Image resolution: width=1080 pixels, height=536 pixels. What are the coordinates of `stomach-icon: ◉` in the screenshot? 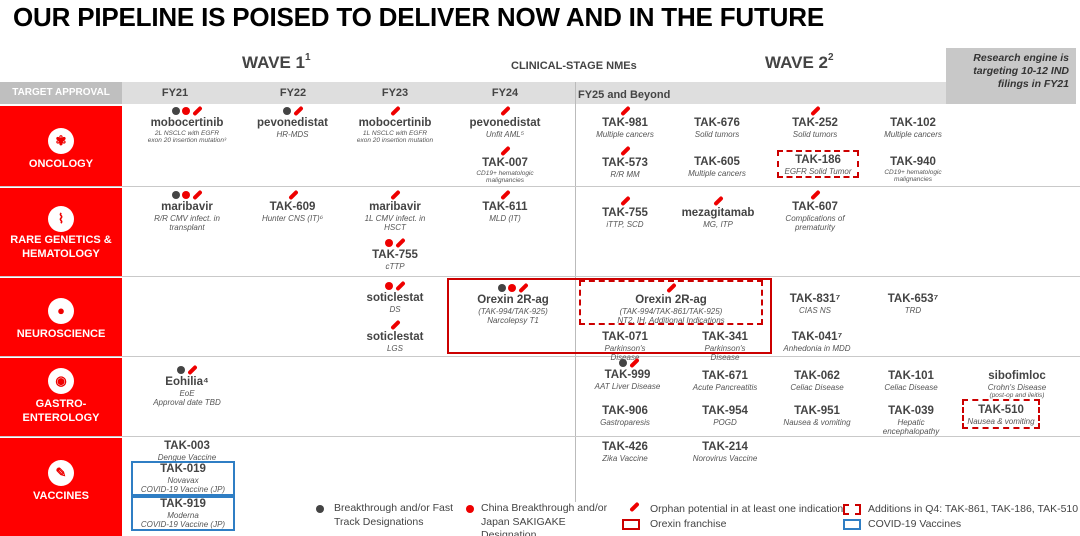 It's located at (61, 381).